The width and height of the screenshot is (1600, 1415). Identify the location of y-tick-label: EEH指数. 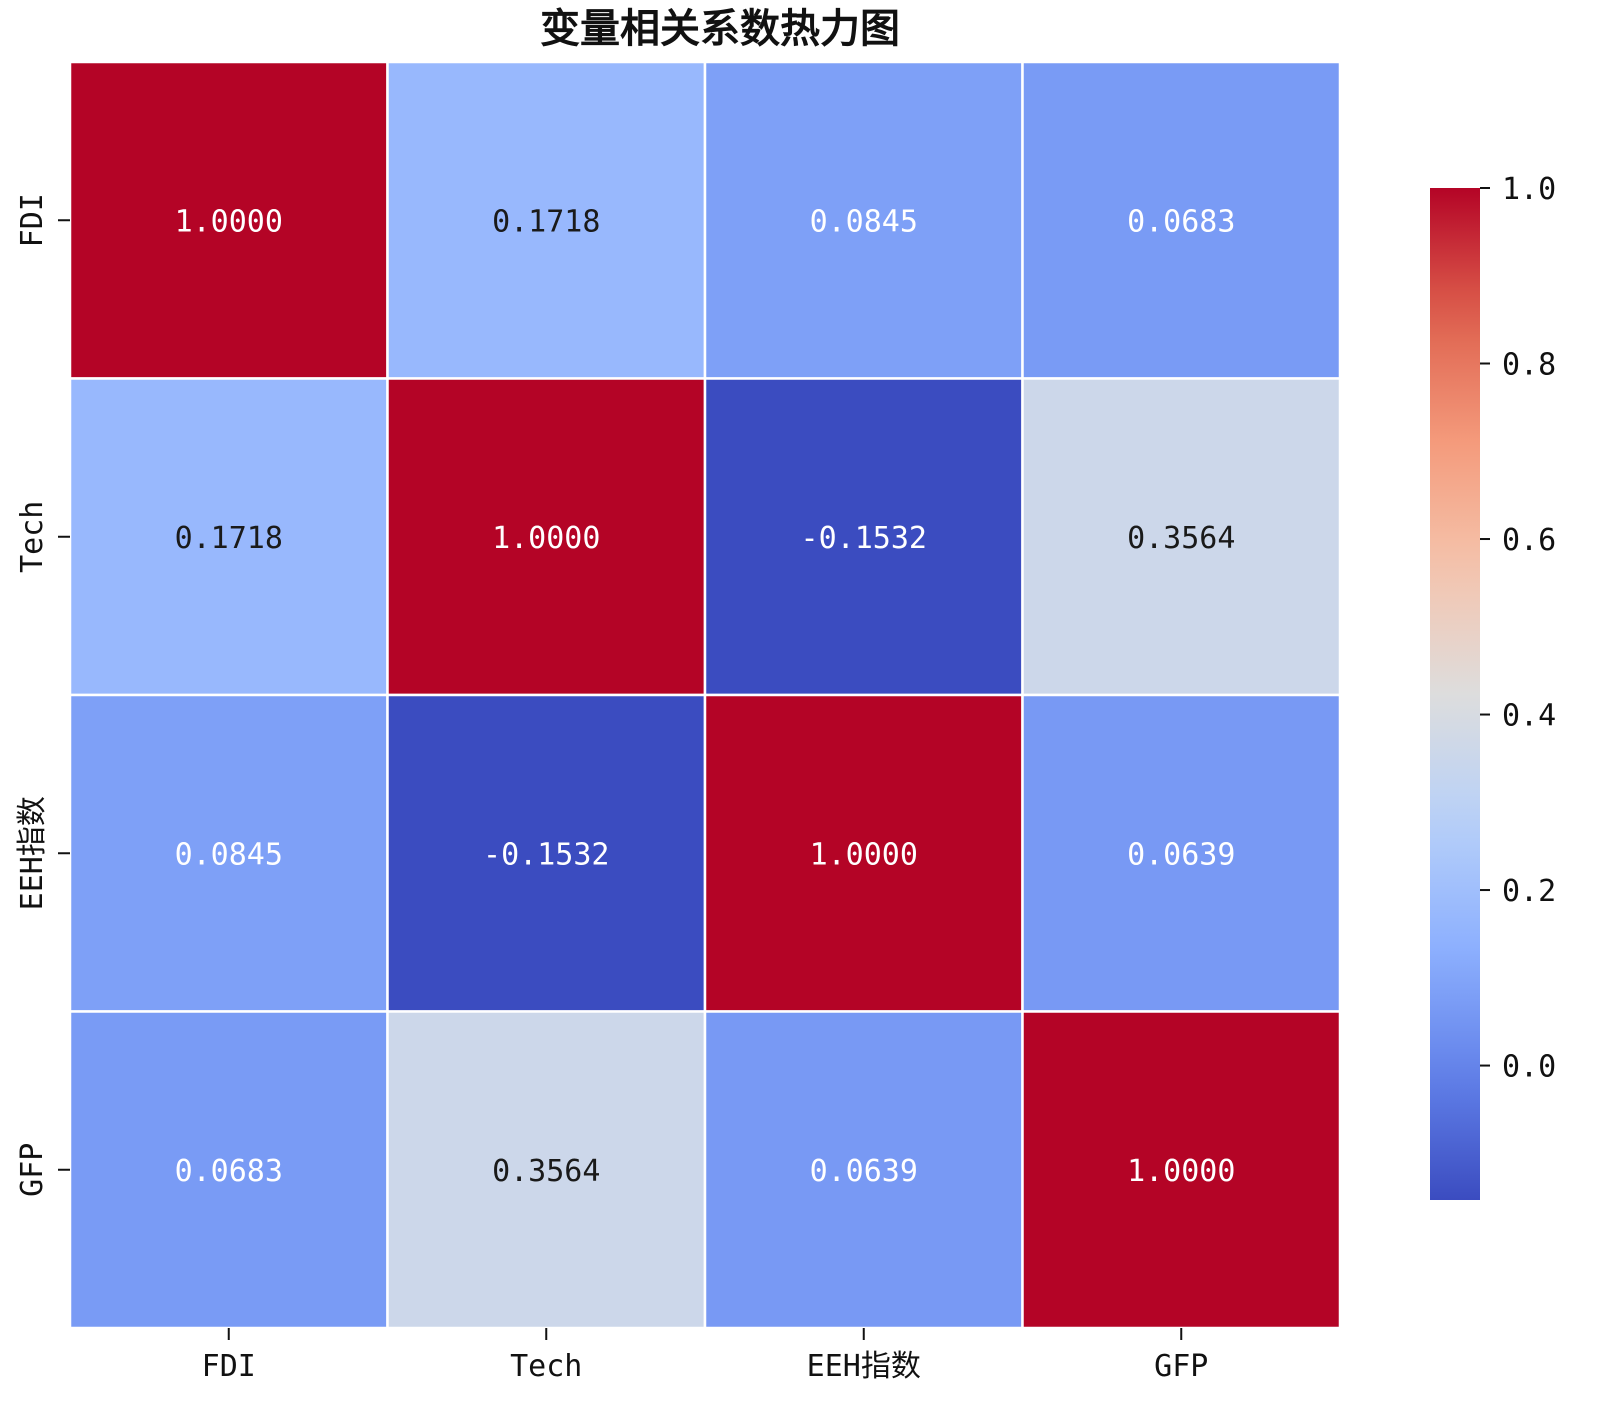
(32, 853).